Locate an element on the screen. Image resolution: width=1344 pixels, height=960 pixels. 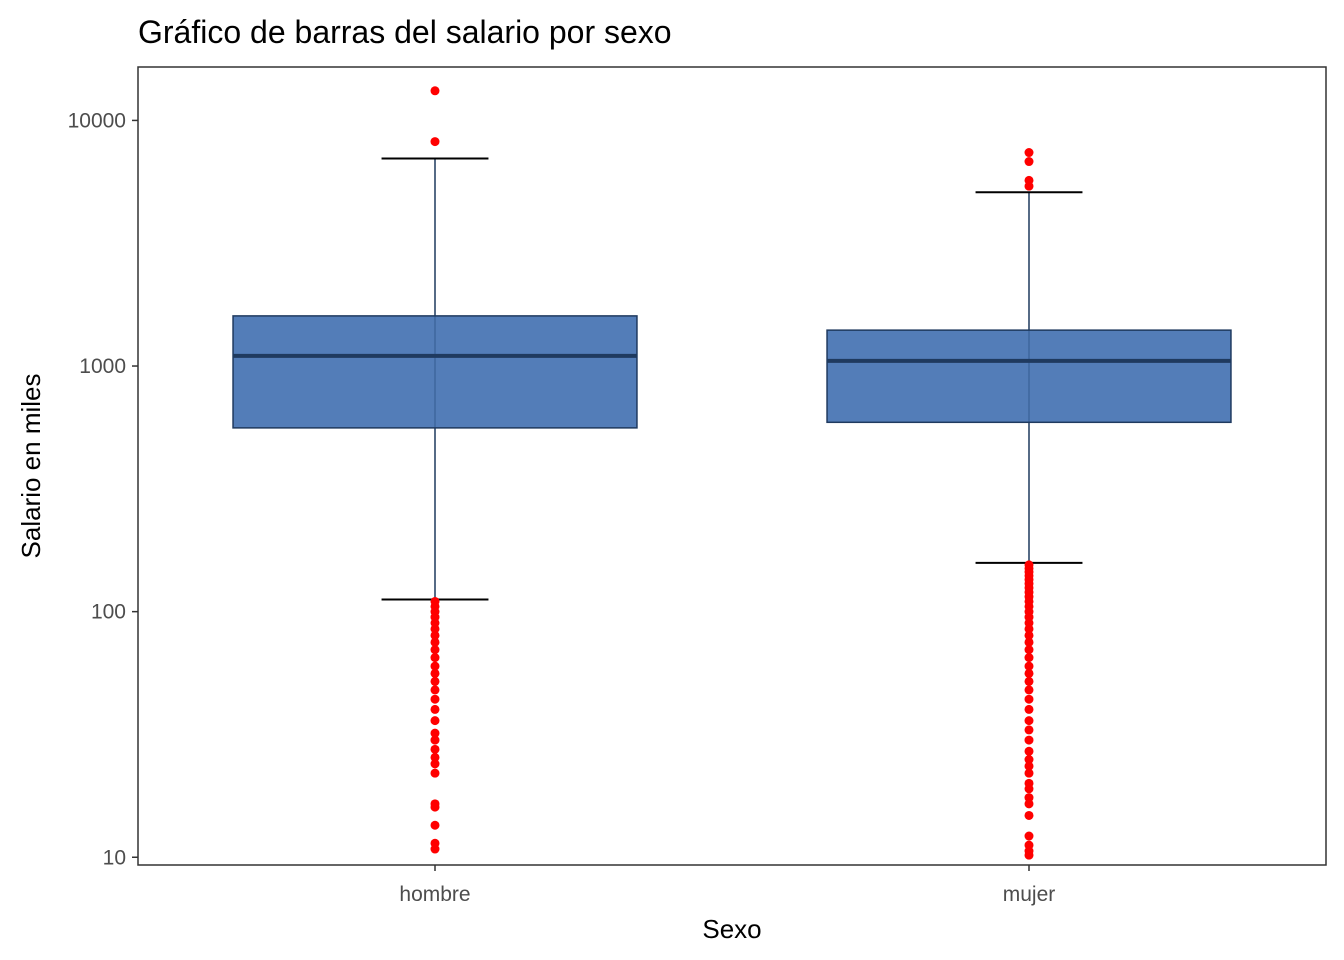
y-tick-label: 10 is located at coordinates (114, 857).